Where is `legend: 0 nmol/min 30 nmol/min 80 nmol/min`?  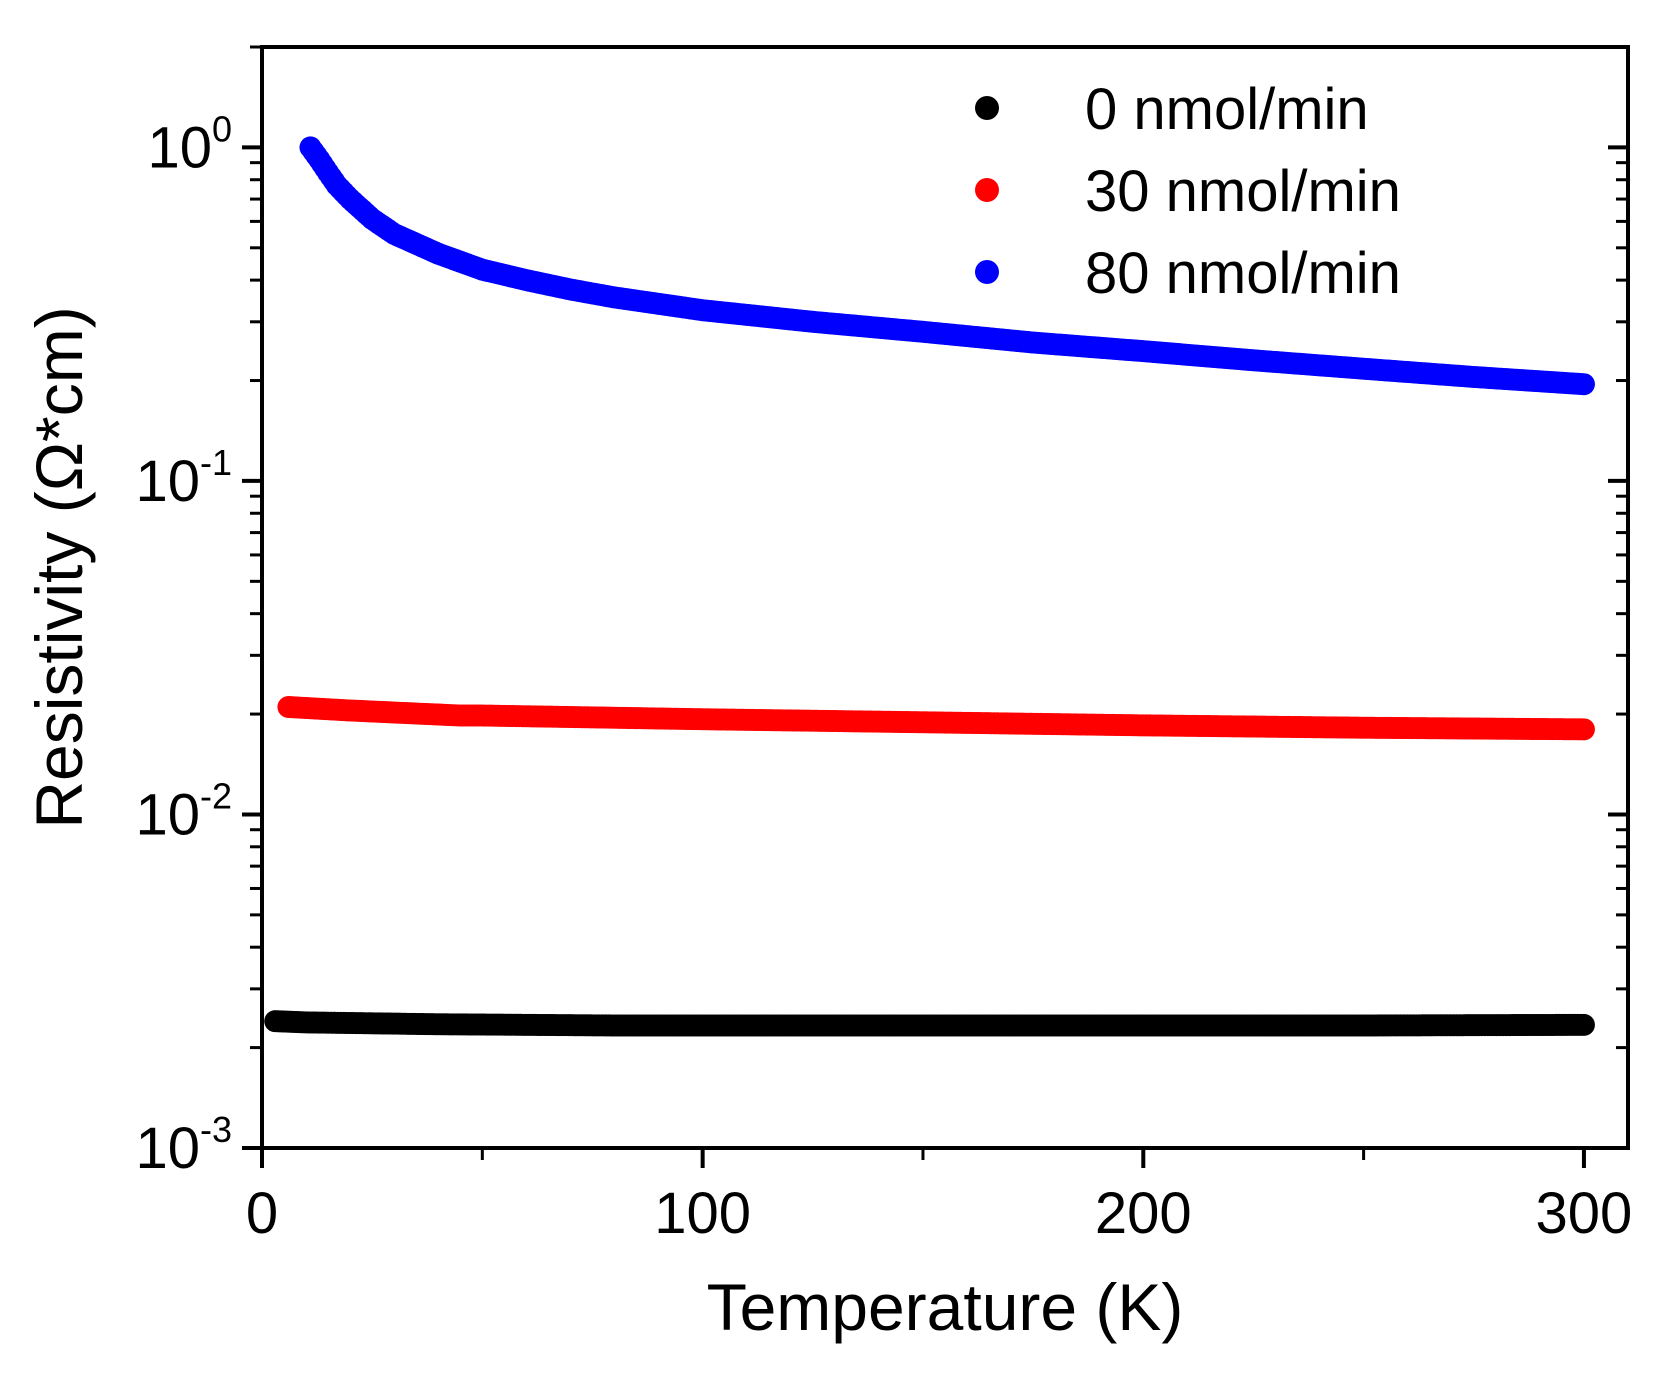
legend: 0 nmol/min 30 nmol/min 80 nmol/min is located at coordinates (1188, 191).